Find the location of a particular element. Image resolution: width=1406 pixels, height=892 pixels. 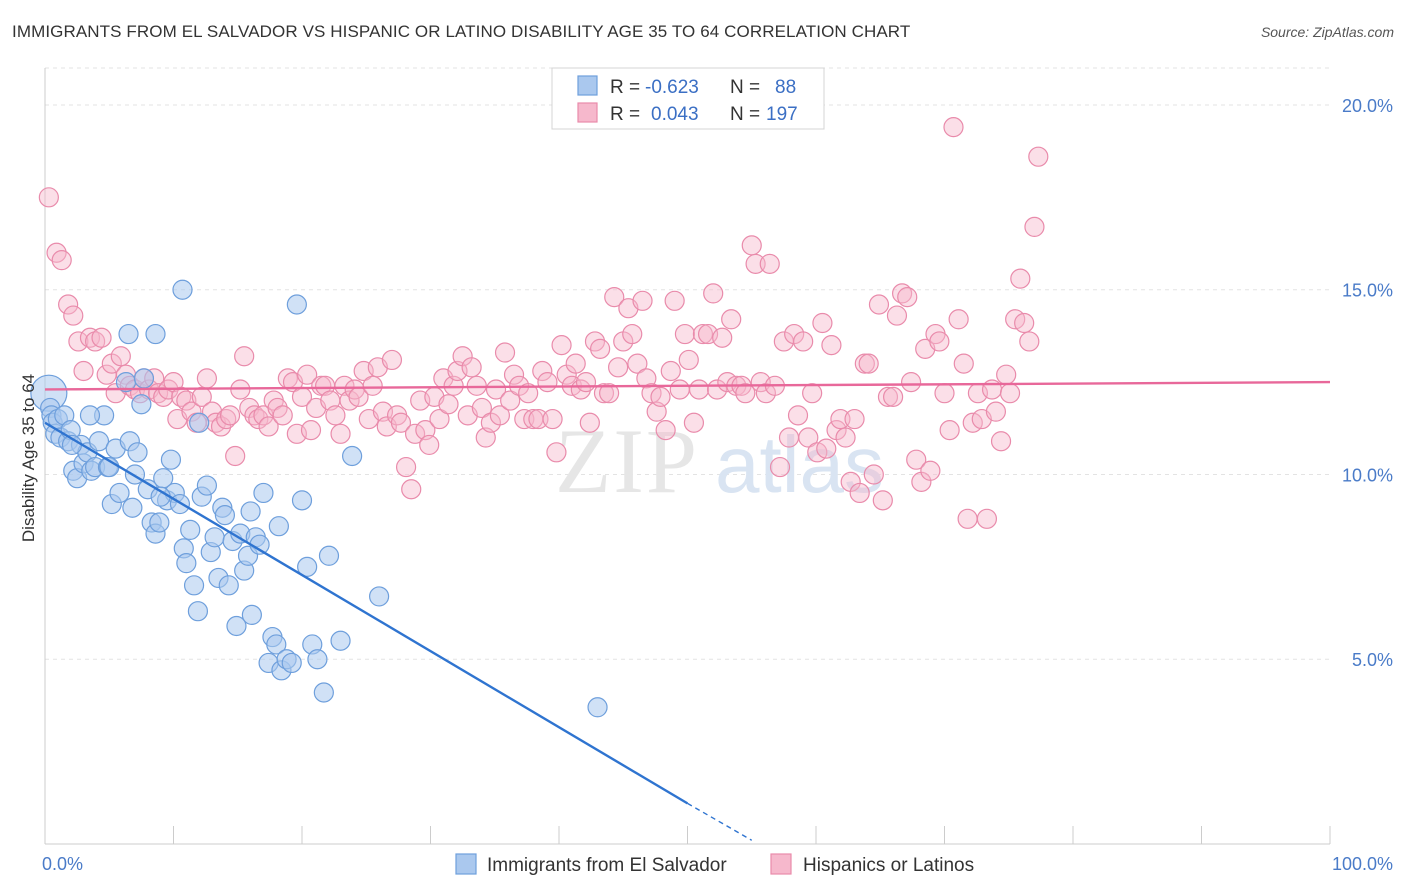

y-tick-label: 15.0% is located at coordinates (1367, 291).